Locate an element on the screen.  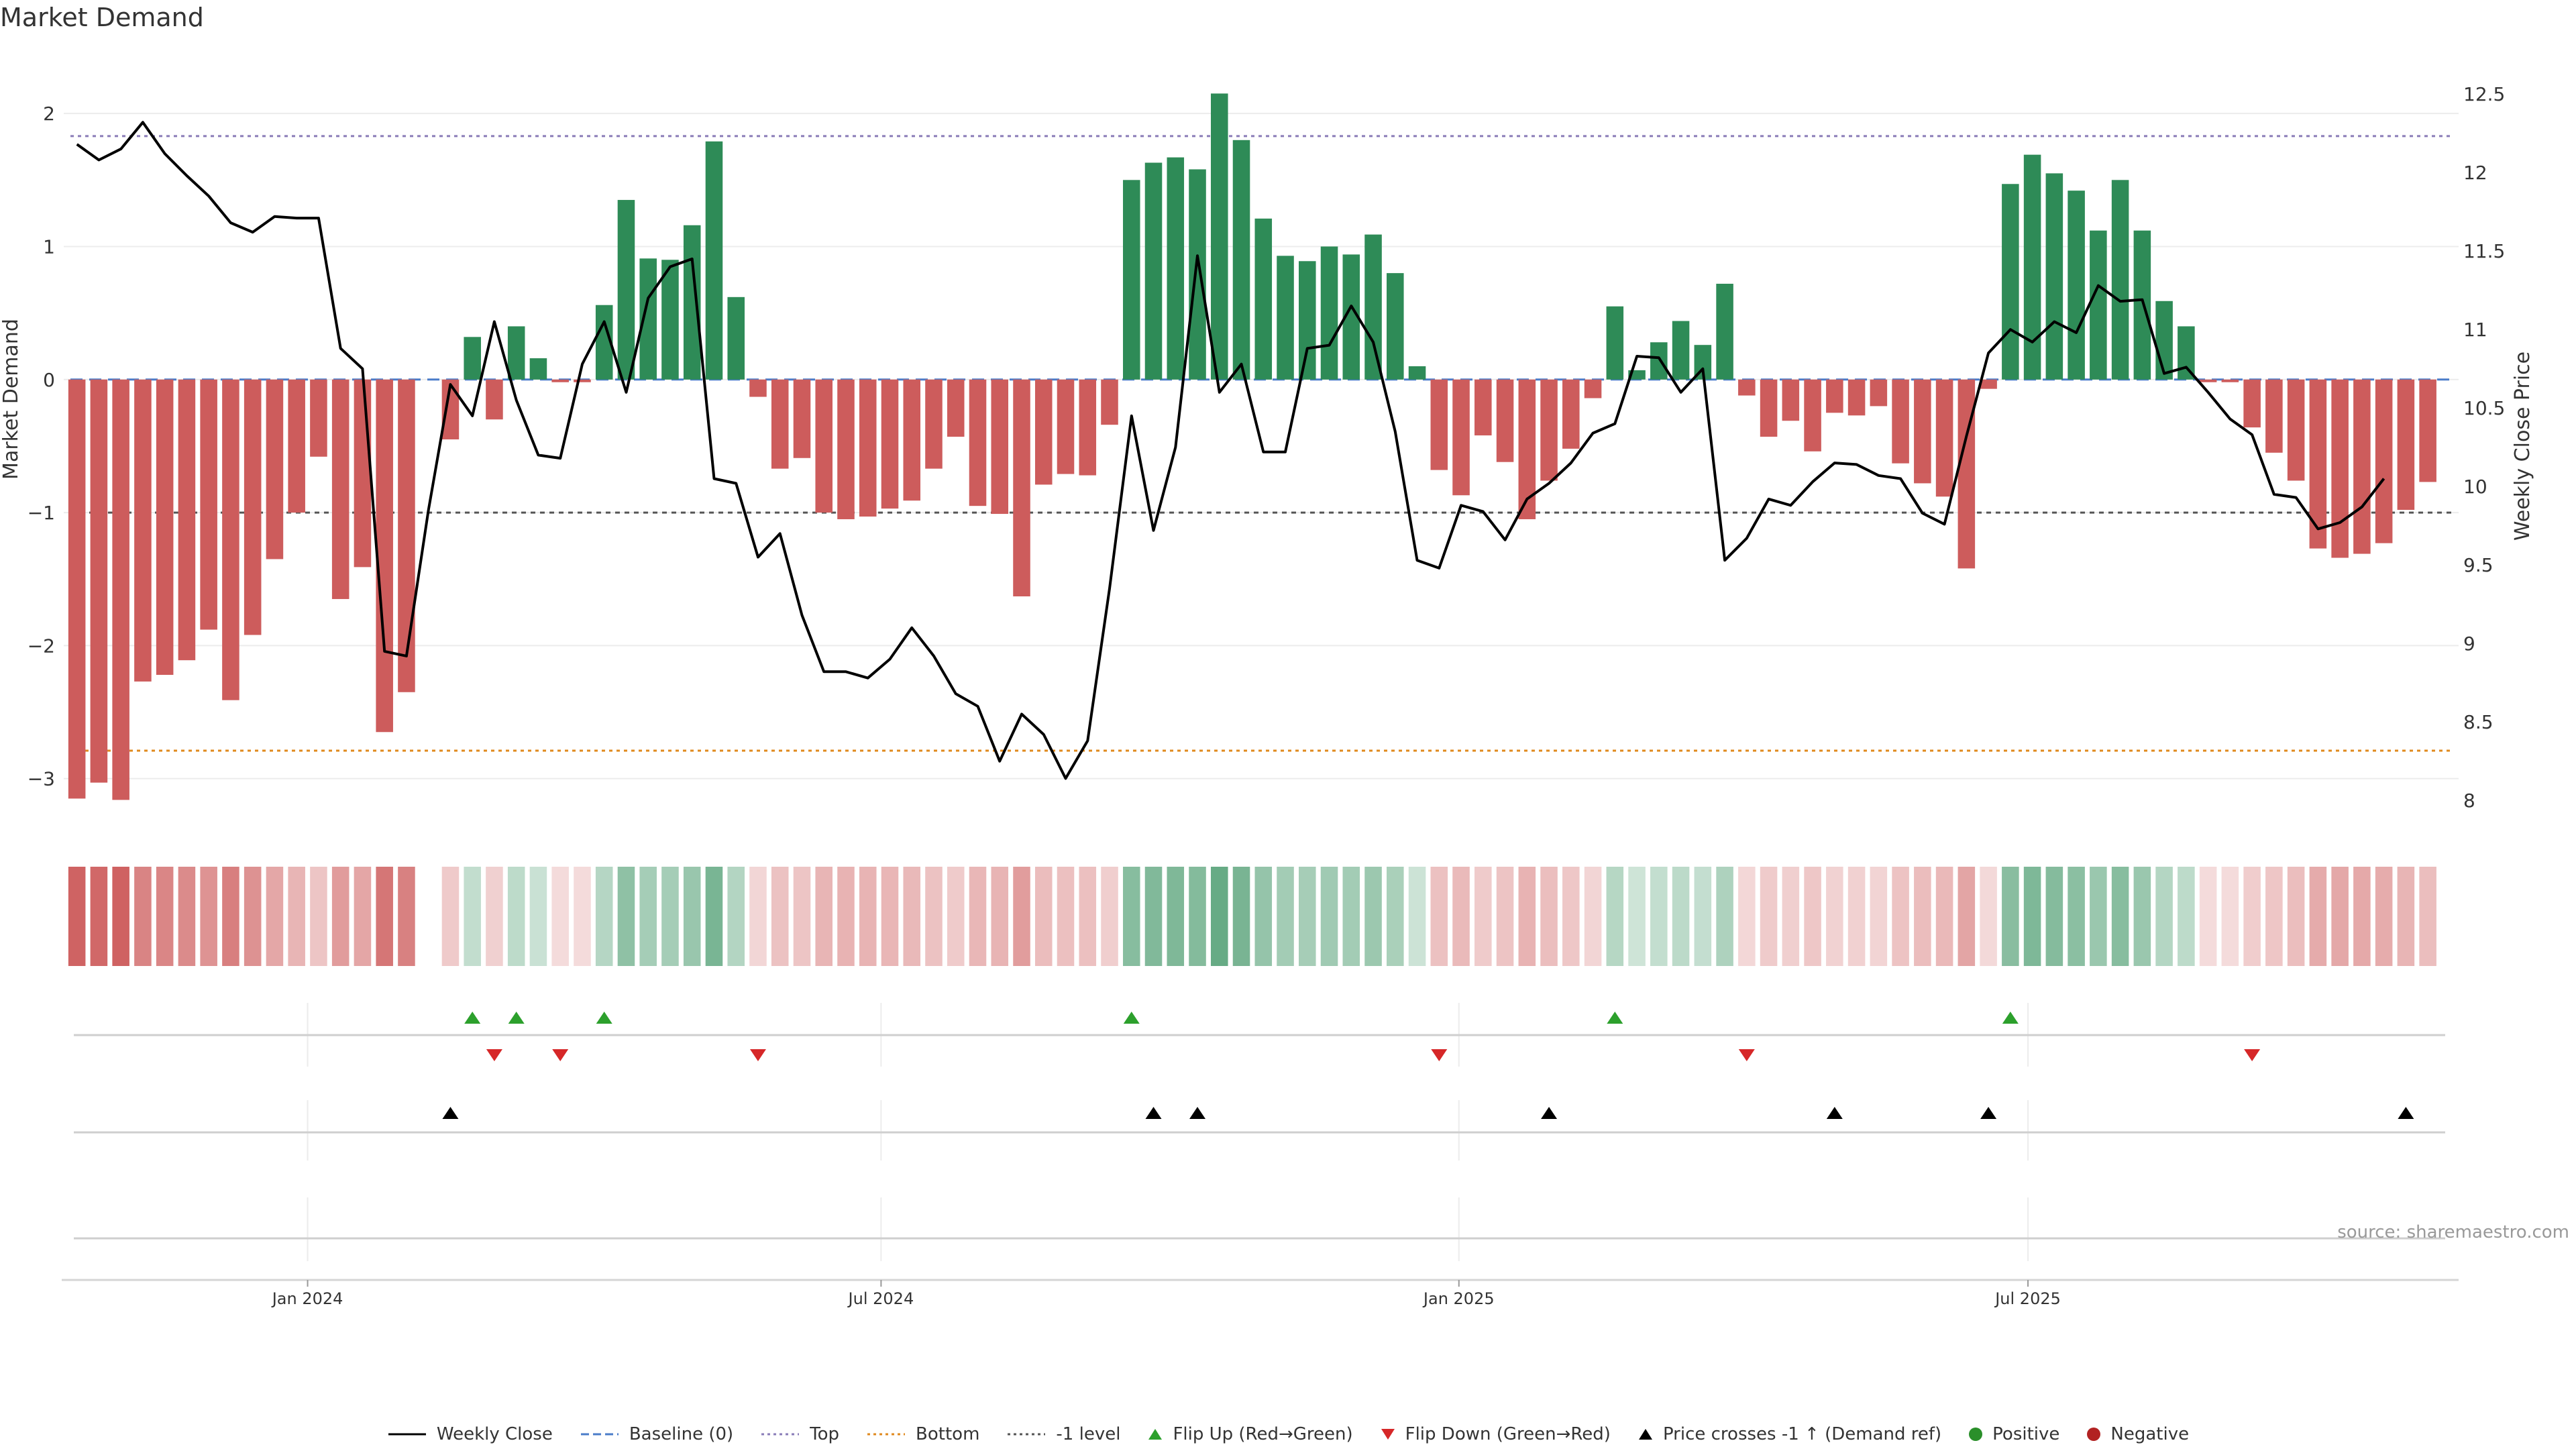
y-tick-label: −3 is located at coordinates (41, 779).